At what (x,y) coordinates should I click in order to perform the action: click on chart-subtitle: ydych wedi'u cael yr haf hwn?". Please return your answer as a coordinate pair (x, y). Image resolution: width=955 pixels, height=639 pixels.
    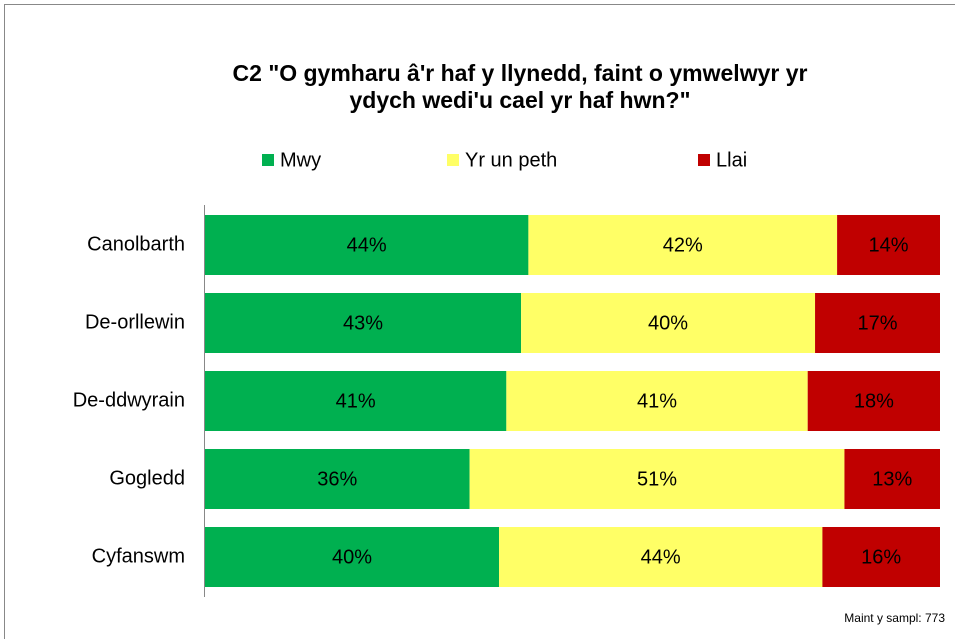
    Looking at the image, I should click on (519, 100).